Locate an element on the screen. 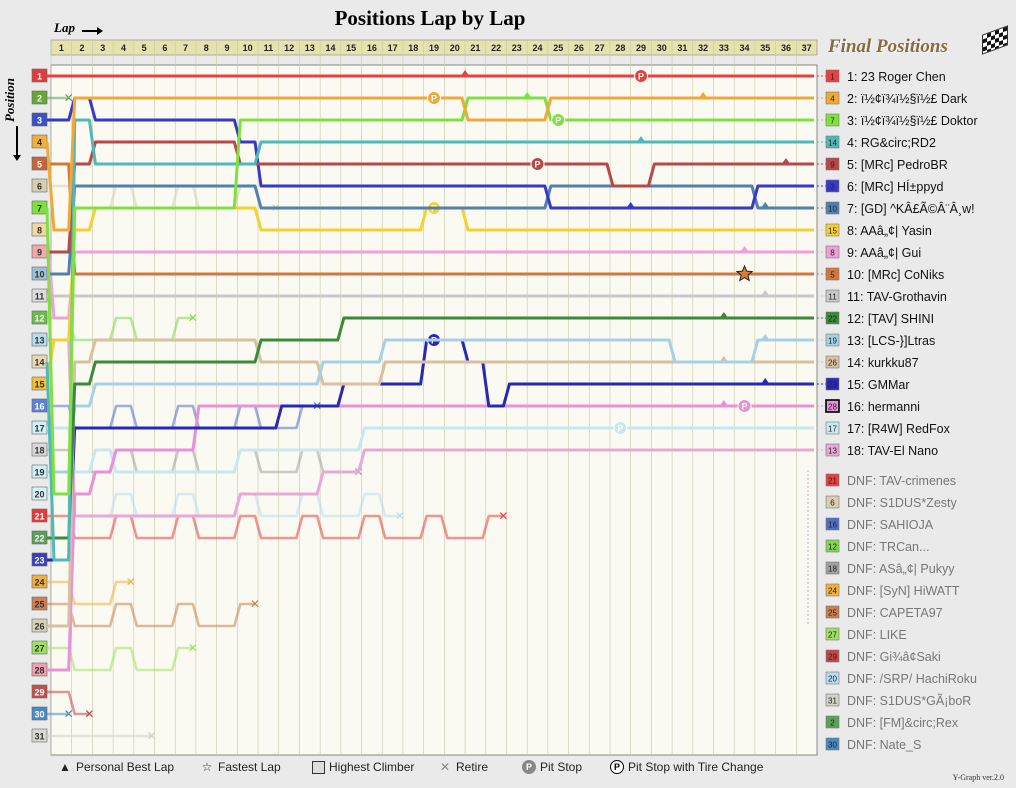 This screenshot has width=1016, height=788. dnf-name: DNF: SAHIOJA is located at coordinates (890, 525).